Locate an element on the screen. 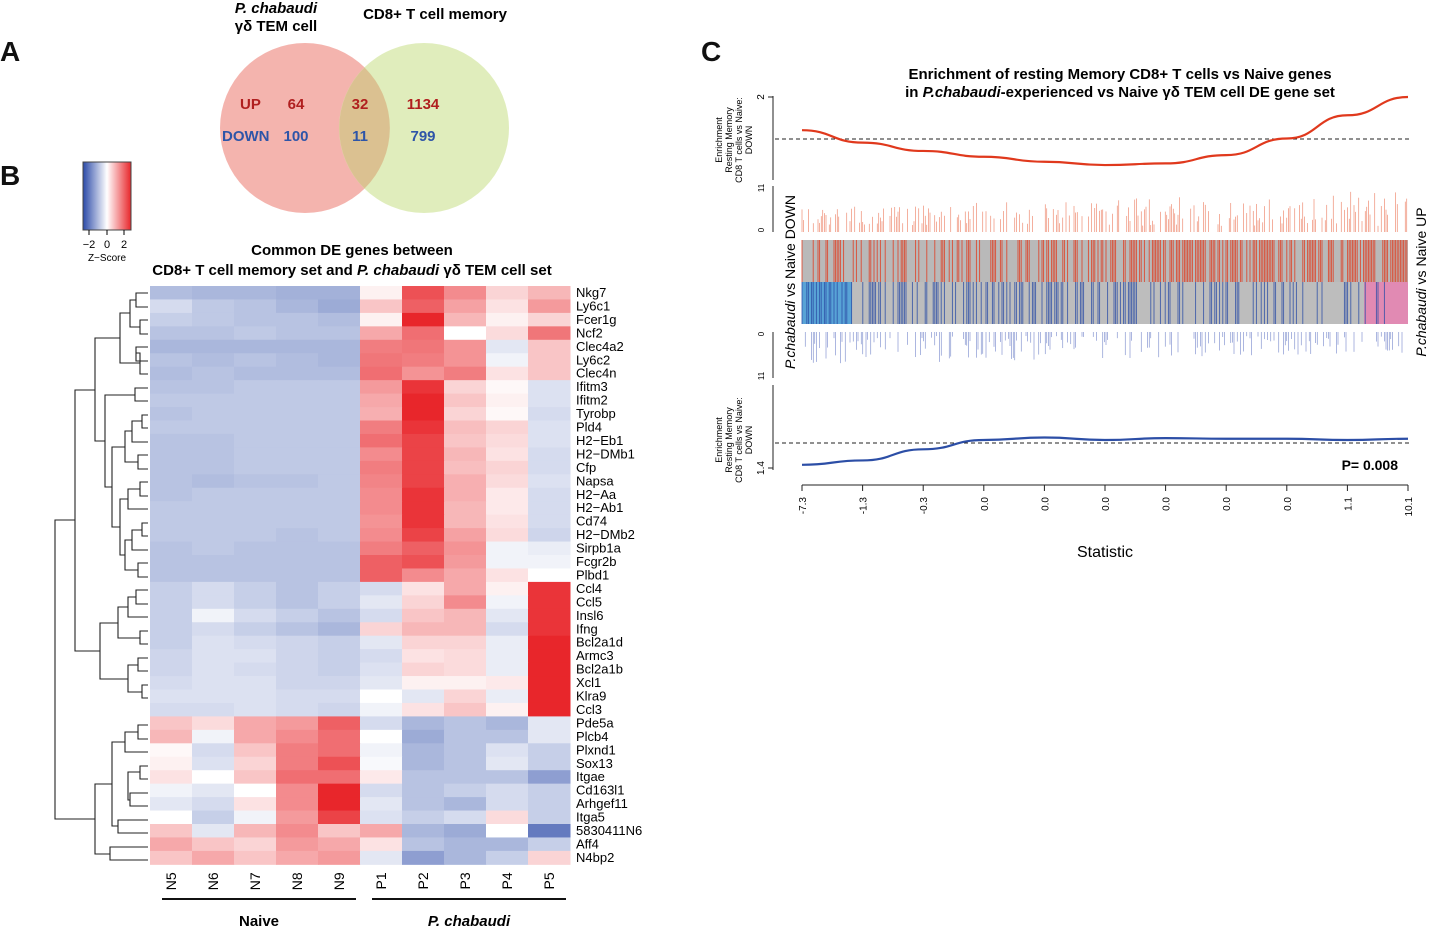 The image size is (1432, 929). gene-label: Klra9 is located at coordinates (591, 696).